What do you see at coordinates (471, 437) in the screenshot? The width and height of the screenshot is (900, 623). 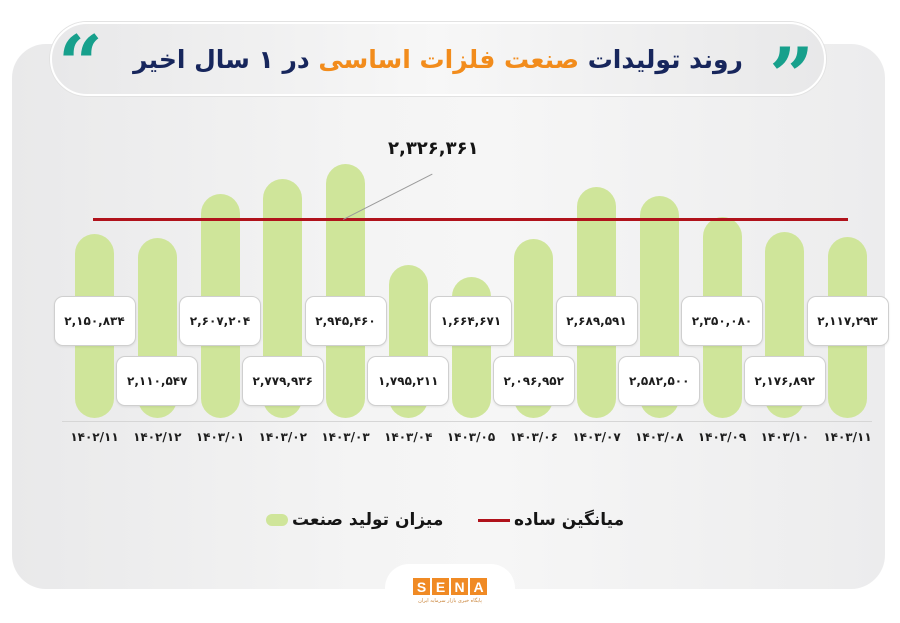 I see `x-axis-tick-label: ۱۴۰۳/۰۵` at bounding box center [471, 437].